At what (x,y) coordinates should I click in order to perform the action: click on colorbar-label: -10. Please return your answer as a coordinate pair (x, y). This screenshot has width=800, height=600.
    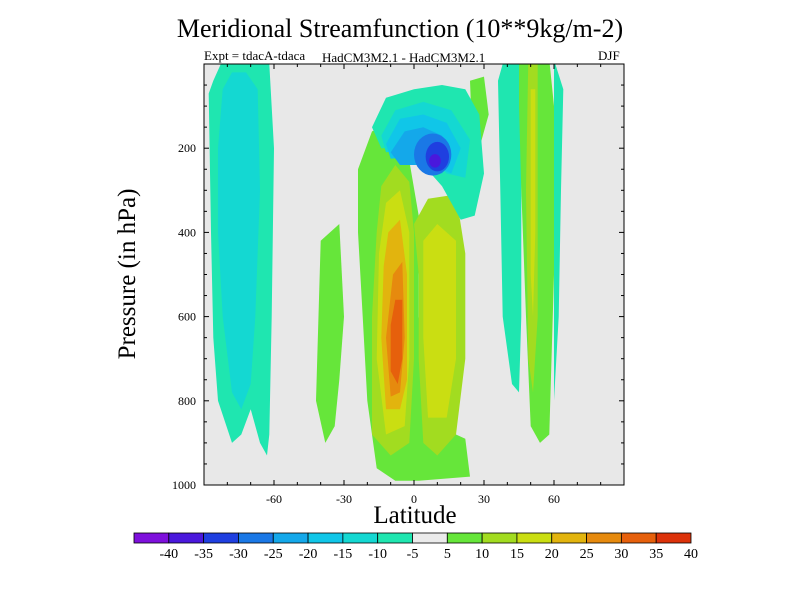
    Looking at the image, I should click on (377, 554).